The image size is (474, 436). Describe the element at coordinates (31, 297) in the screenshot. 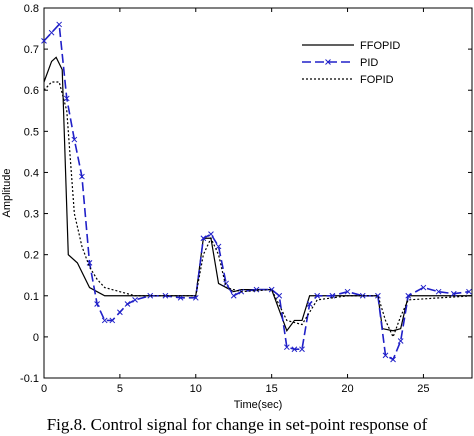

I see `y-tick-label: 0.1` at that location.